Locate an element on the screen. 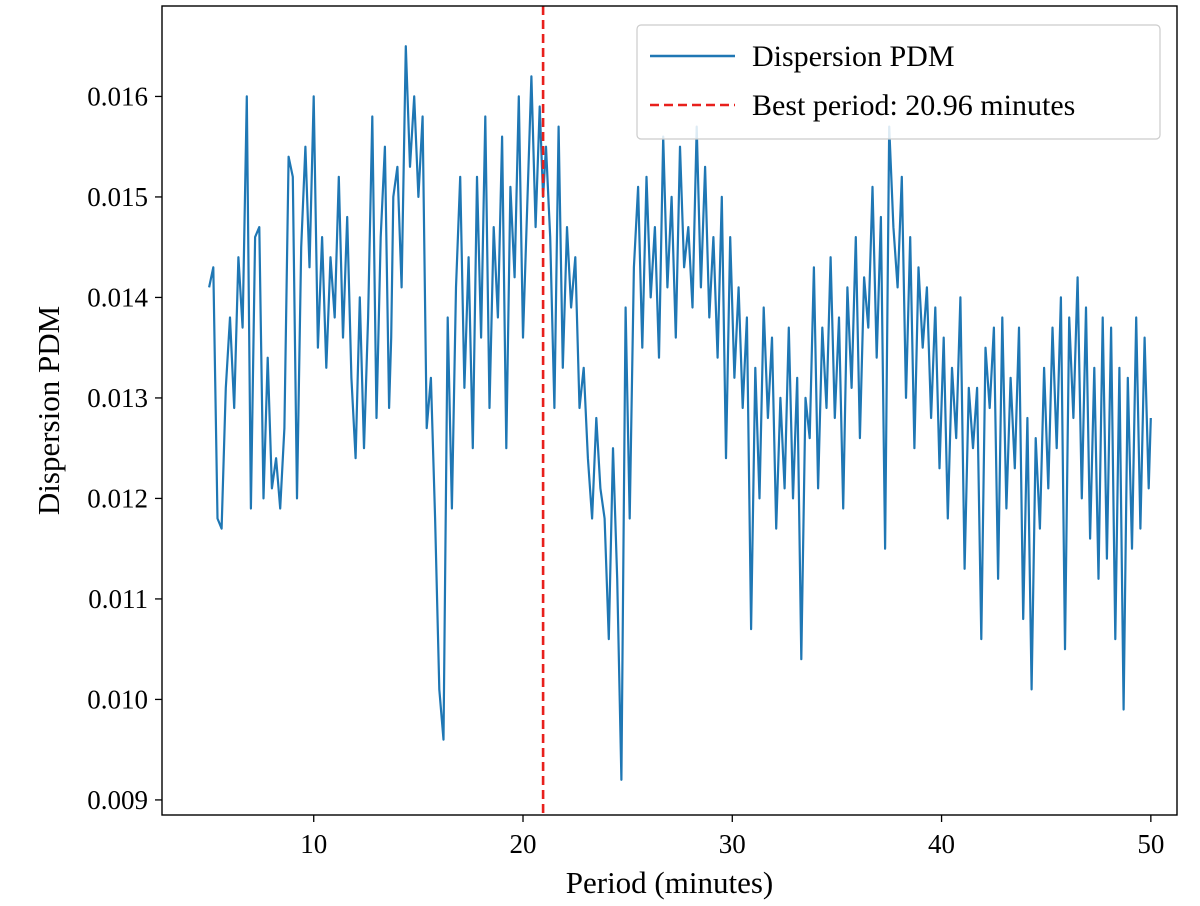  x-axis-label: Period (minutes) is located at coordinates (670, 882).